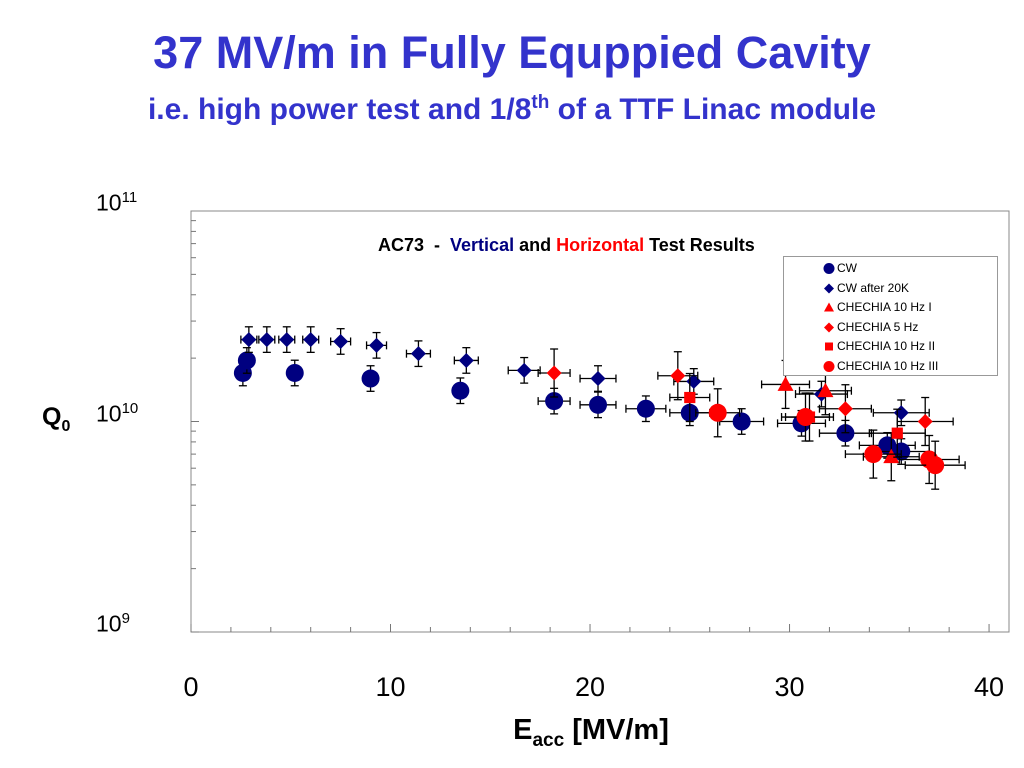 The width and height of the screenshot is (1024, 768). What do you see at coordinates (548, 740) in the screenshot?
I see `x-axis-label-subscript: acc` at bounding box center [548, 740].